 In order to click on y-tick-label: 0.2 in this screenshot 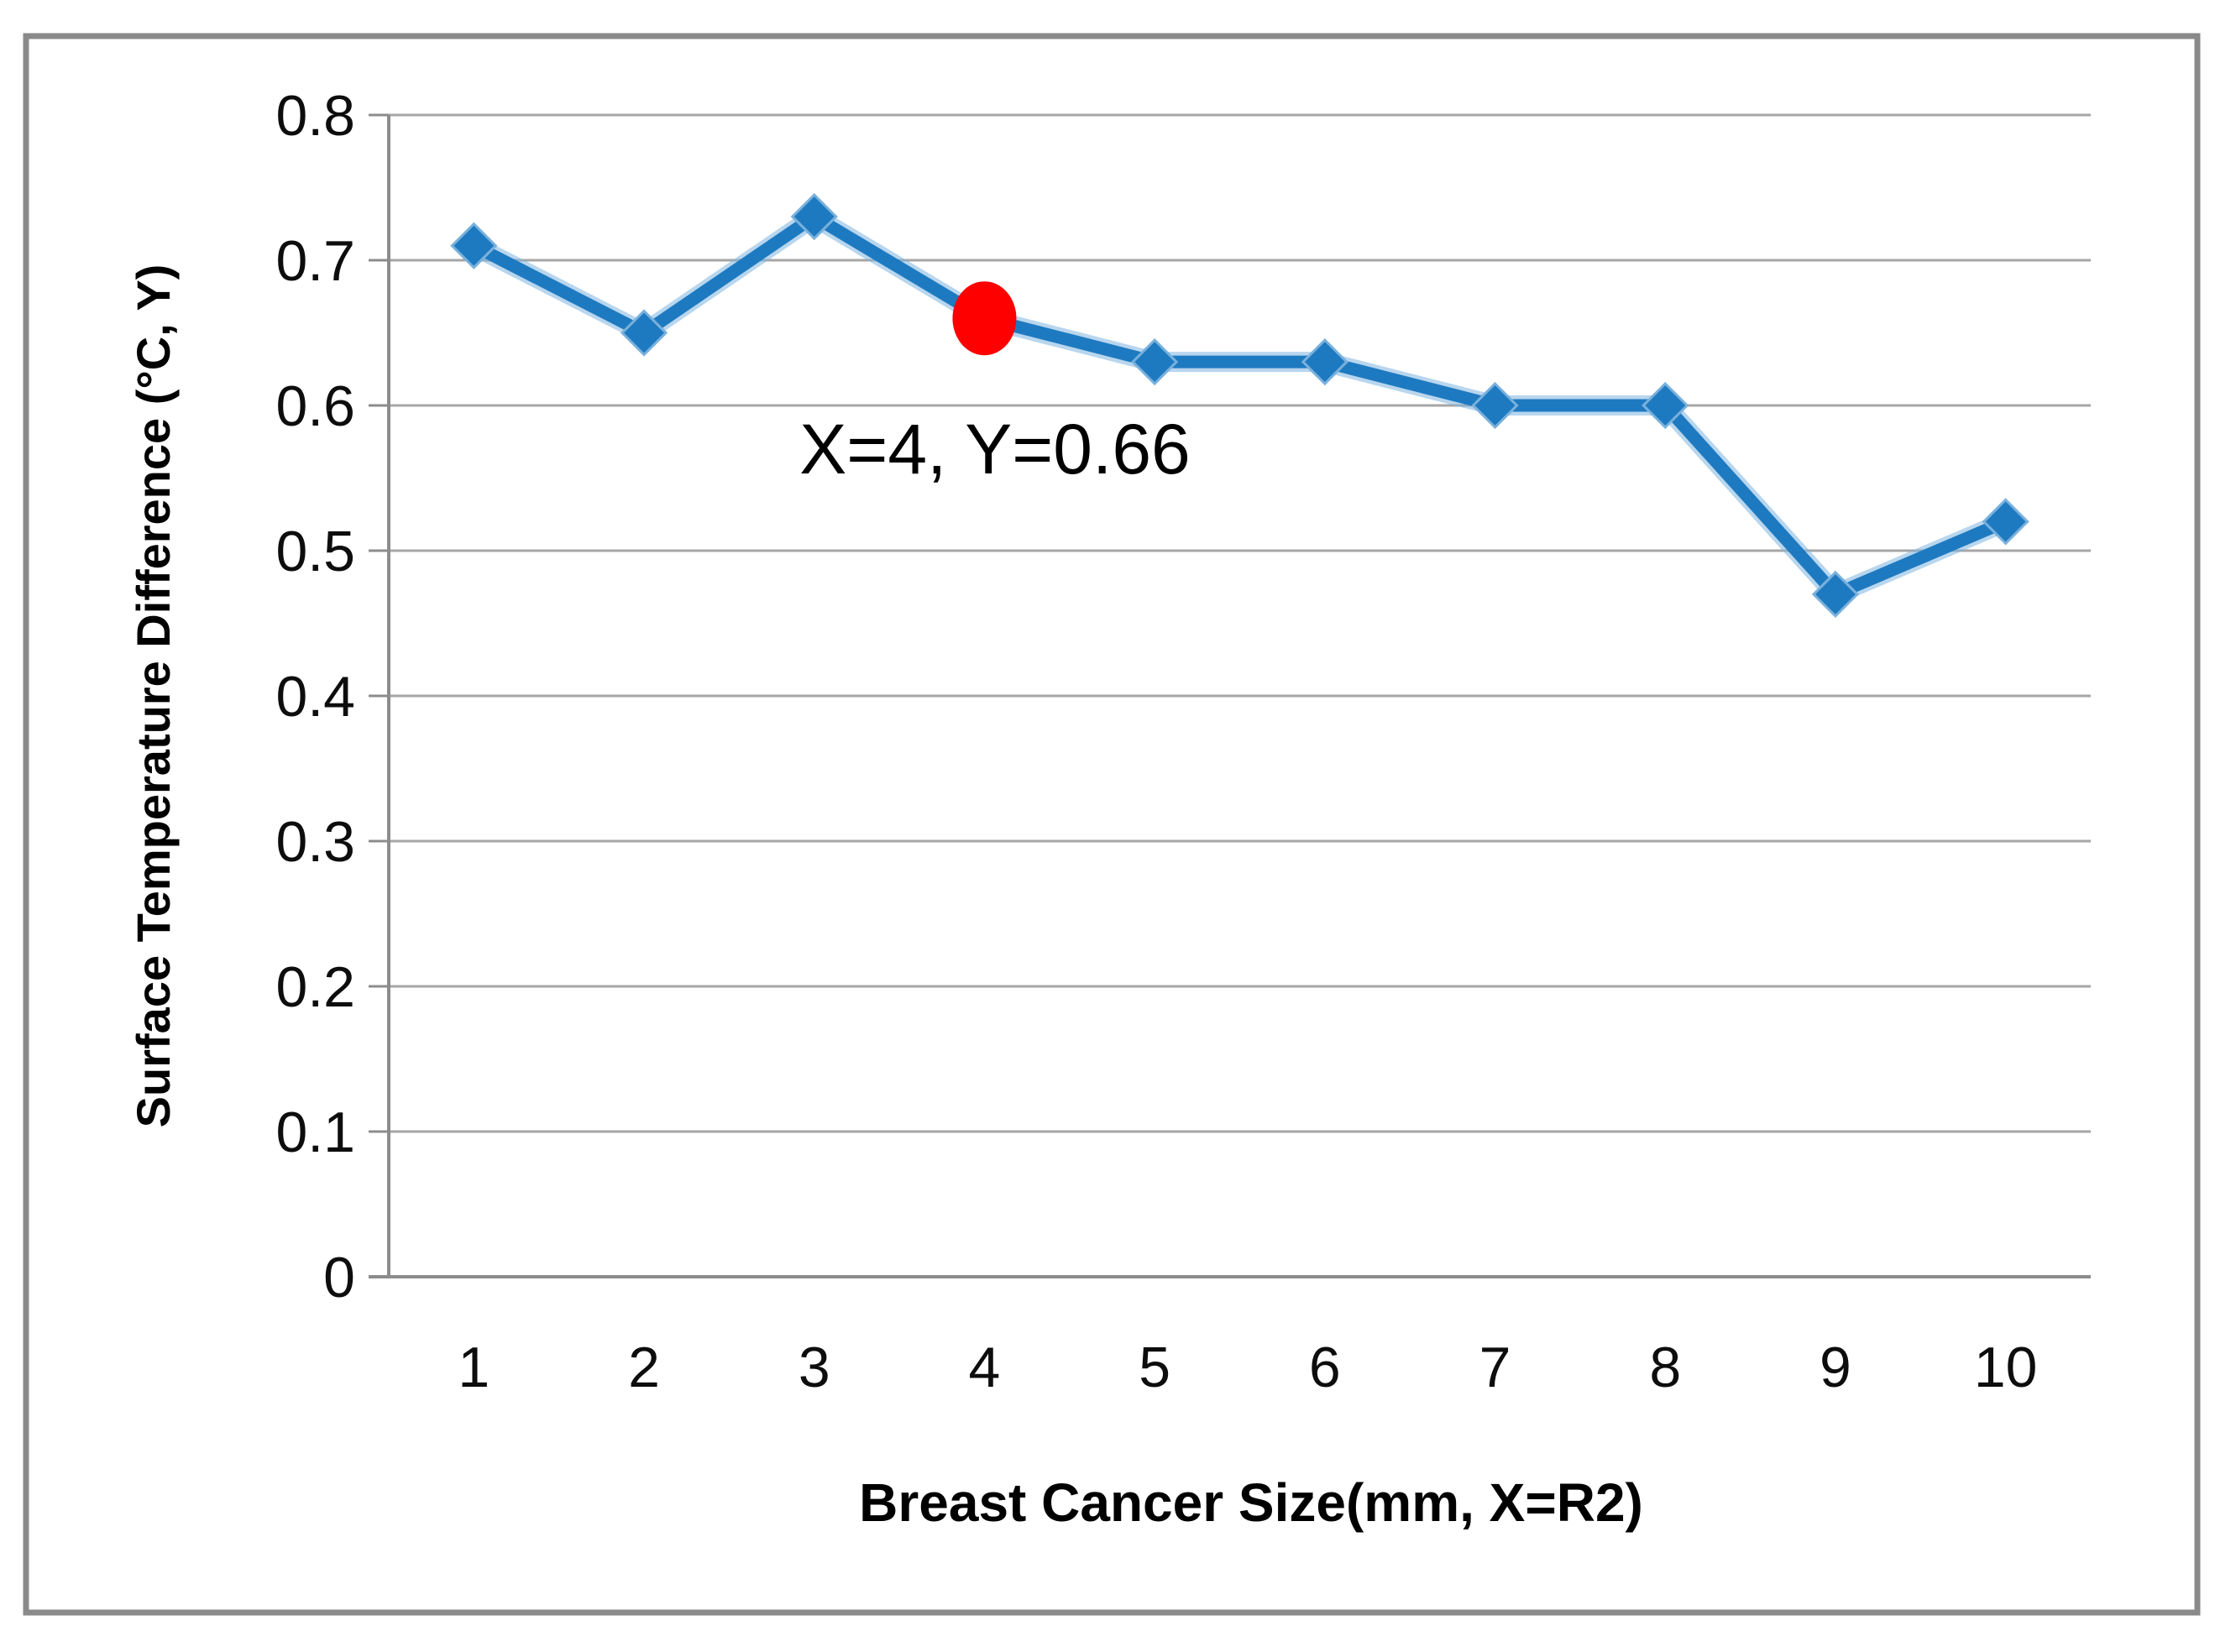, I will do `click(315, 987)`.